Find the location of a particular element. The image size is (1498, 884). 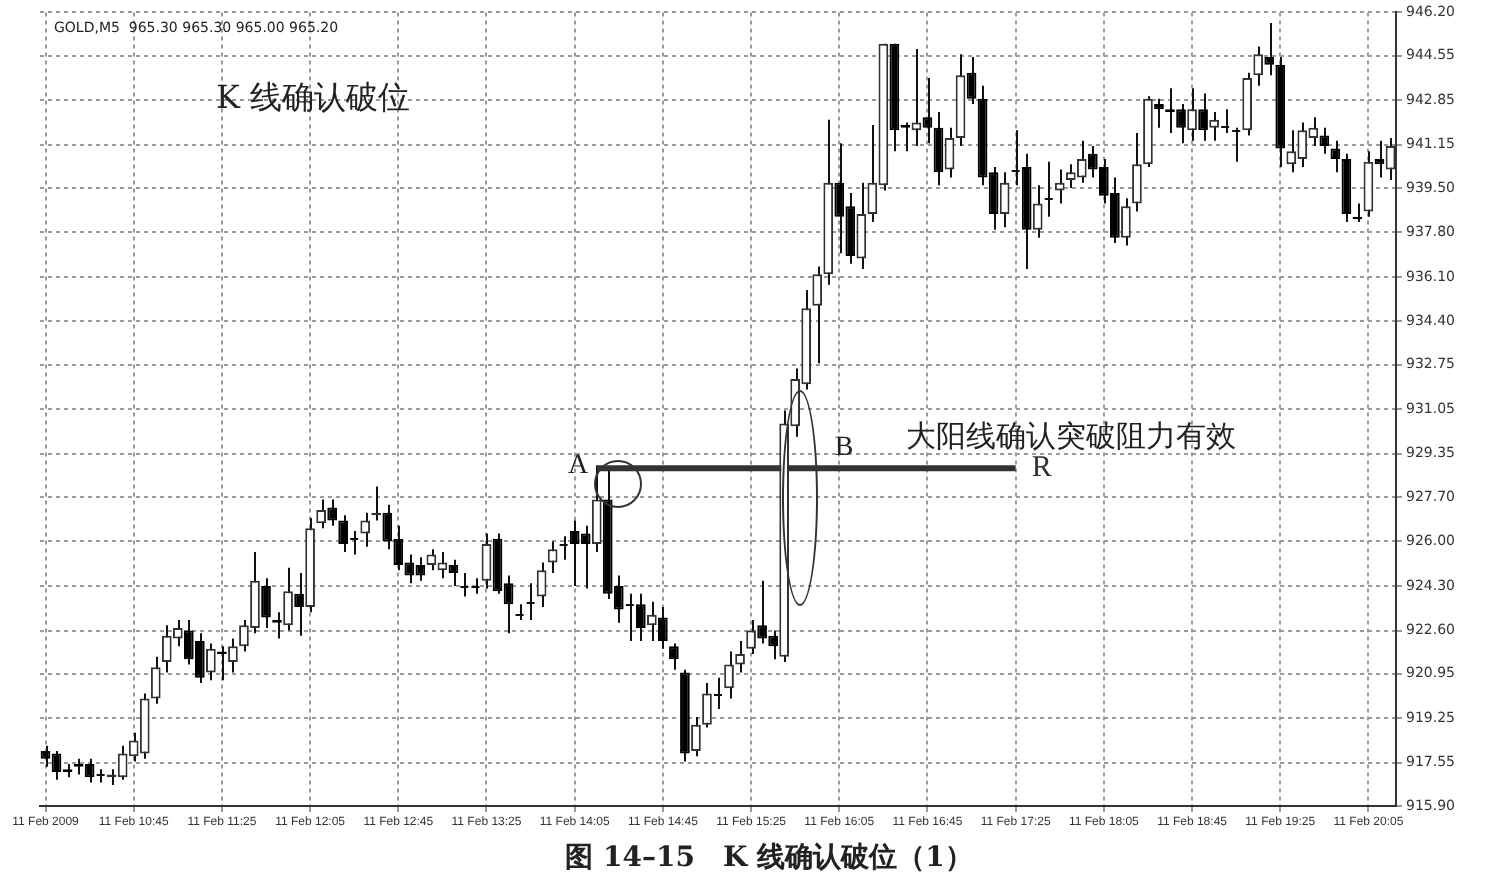

text: 图 14–15 K 线确认破位（1） is located at coordinates (769, 858).